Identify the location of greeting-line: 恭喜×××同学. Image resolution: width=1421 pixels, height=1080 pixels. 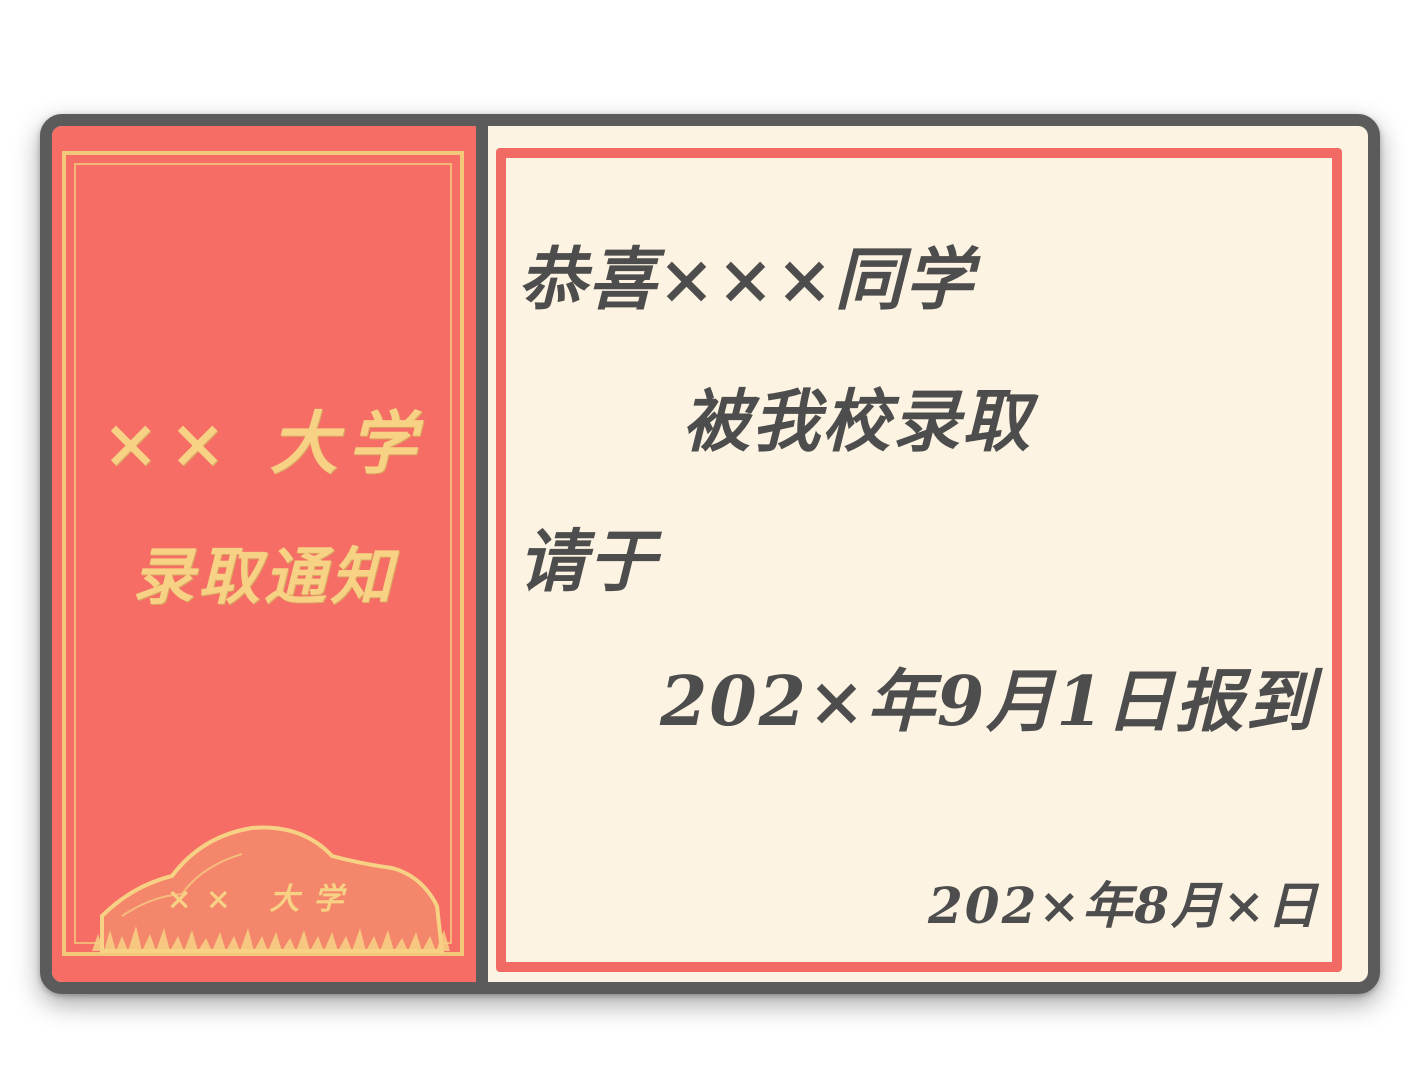
(746, 280).